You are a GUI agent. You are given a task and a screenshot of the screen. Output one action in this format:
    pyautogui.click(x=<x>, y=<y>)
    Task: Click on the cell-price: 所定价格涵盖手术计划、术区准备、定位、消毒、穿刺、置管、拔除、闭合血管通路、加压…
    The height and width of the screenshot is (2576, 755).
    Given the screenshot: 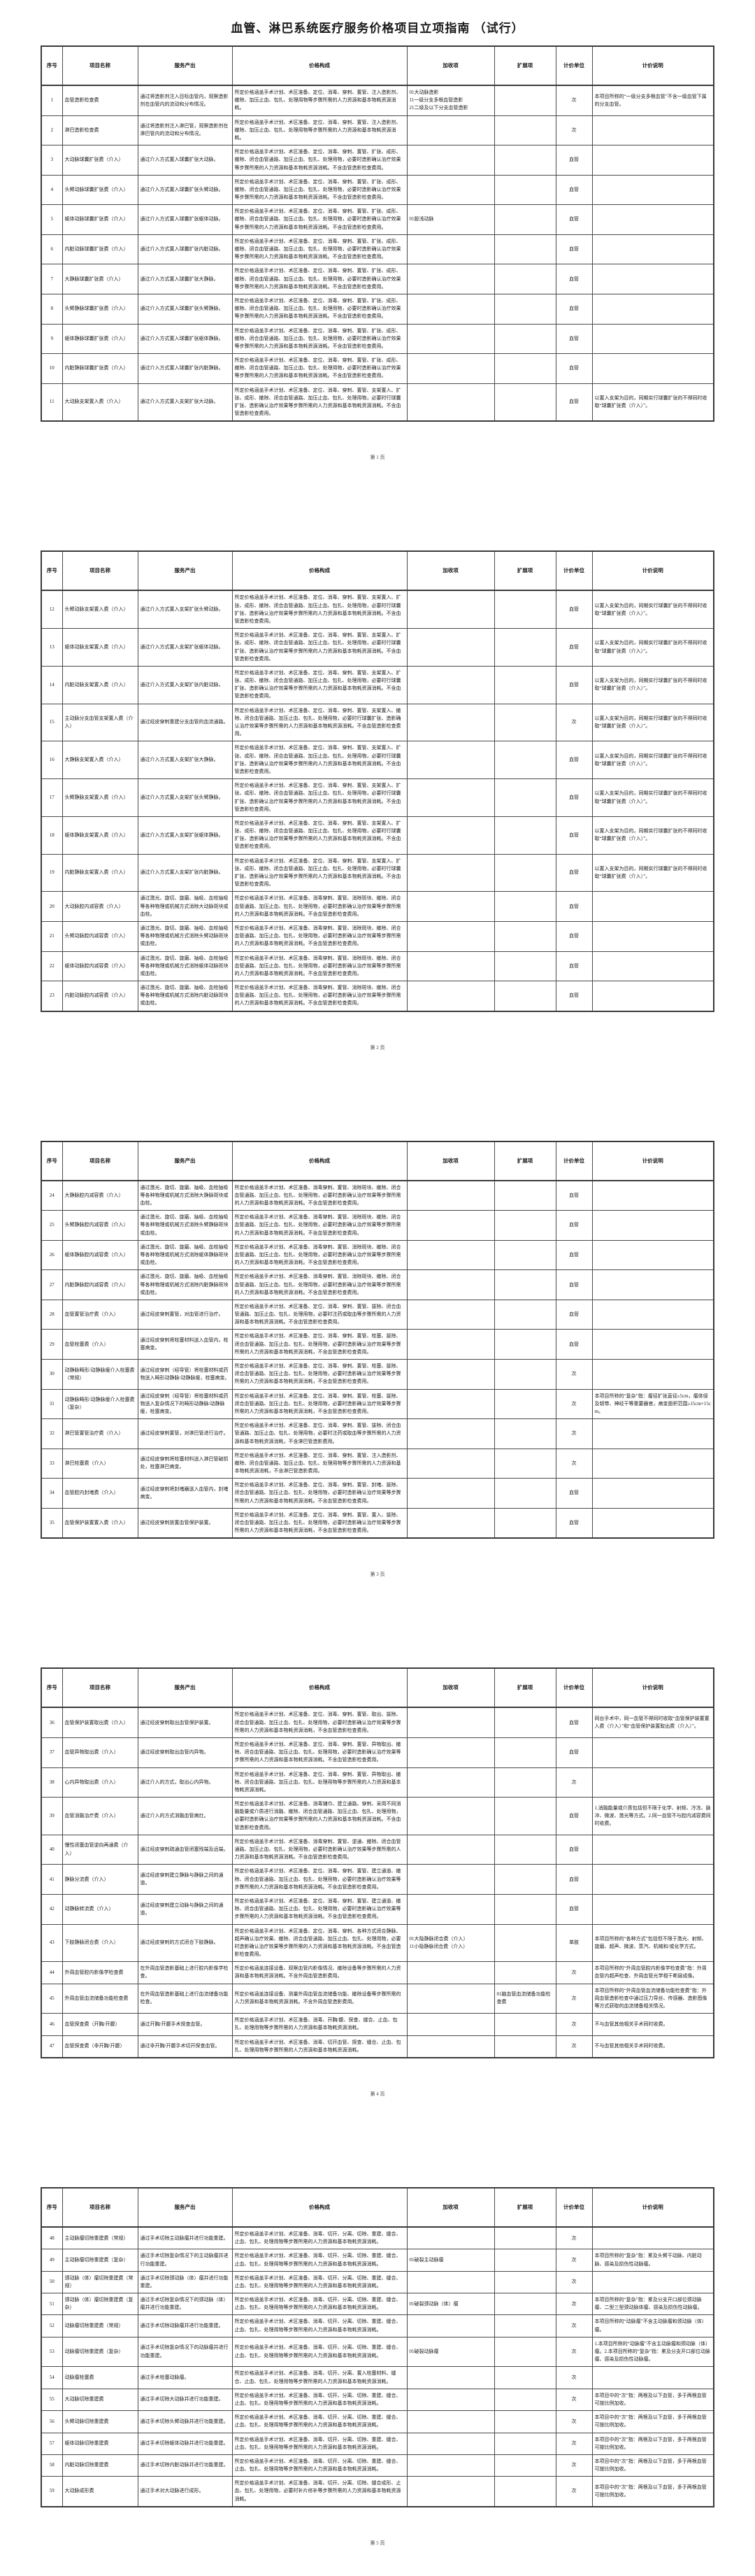 What is the action you would take?
    pyautogui.click(x=319, y=1433)
    